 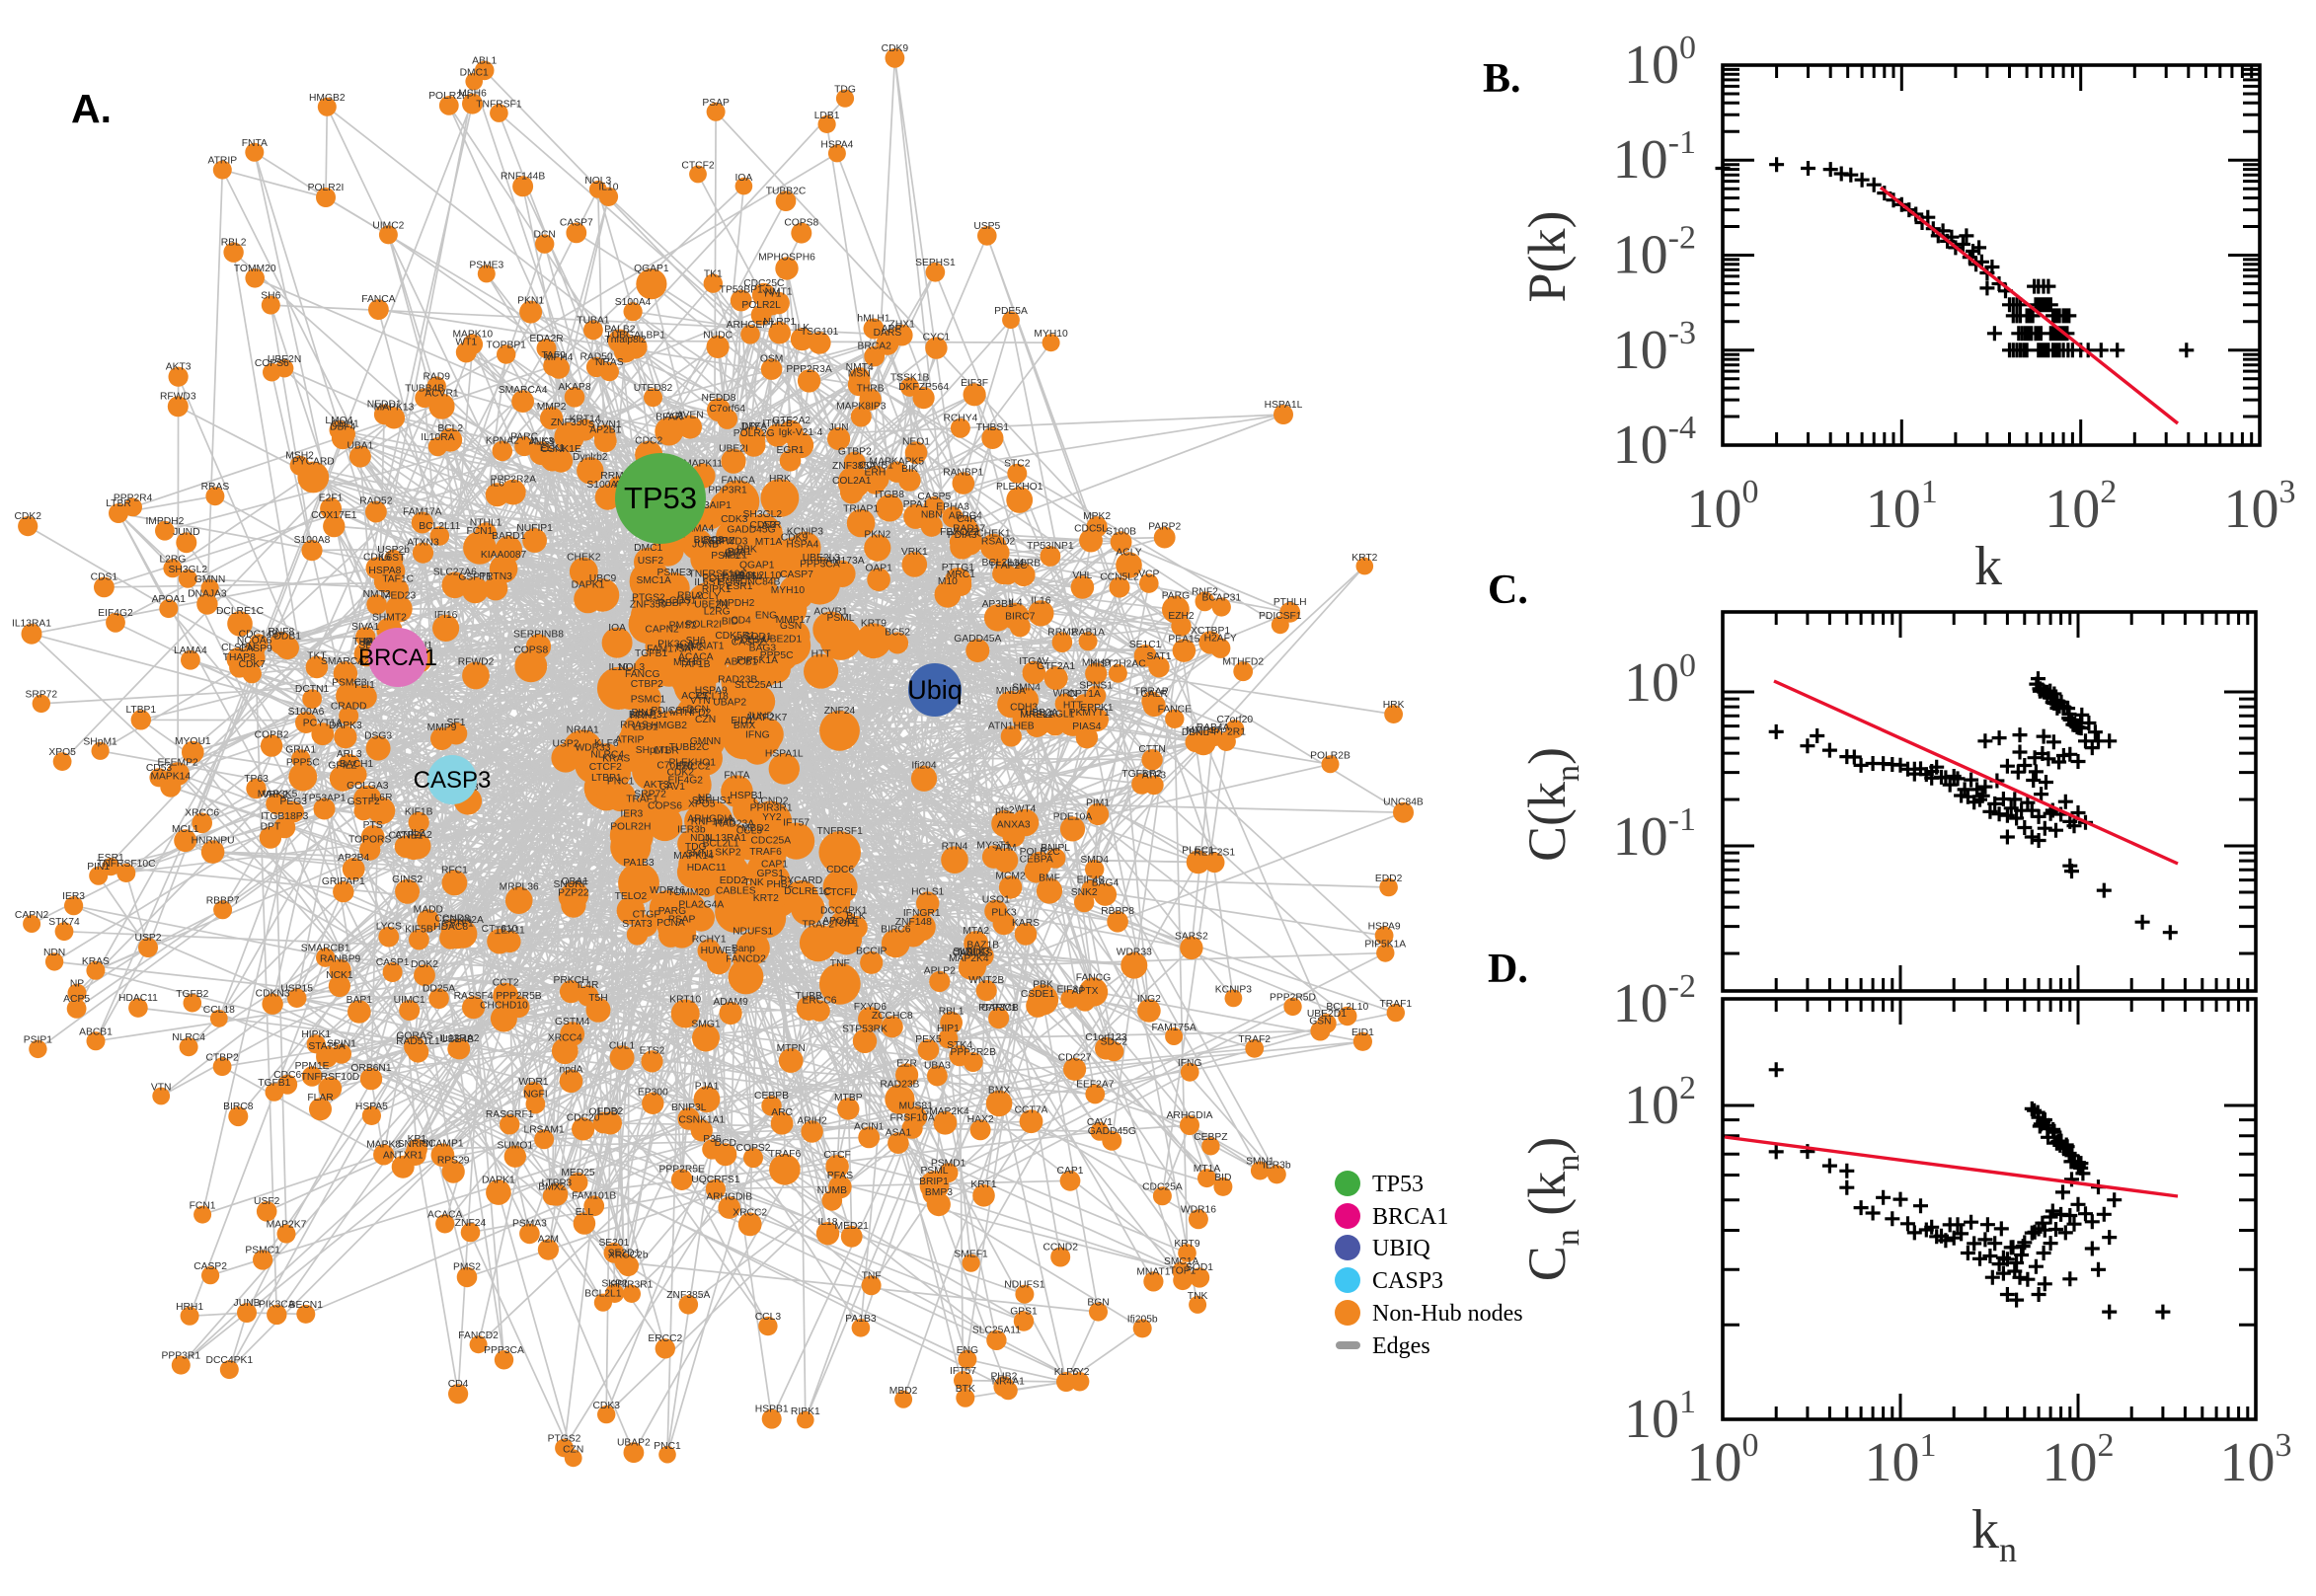 What do you see at coordinates (1075, 1058) in the screenshot?
I see `svg-text: CDC27` at bounding box center [1075, 1058].